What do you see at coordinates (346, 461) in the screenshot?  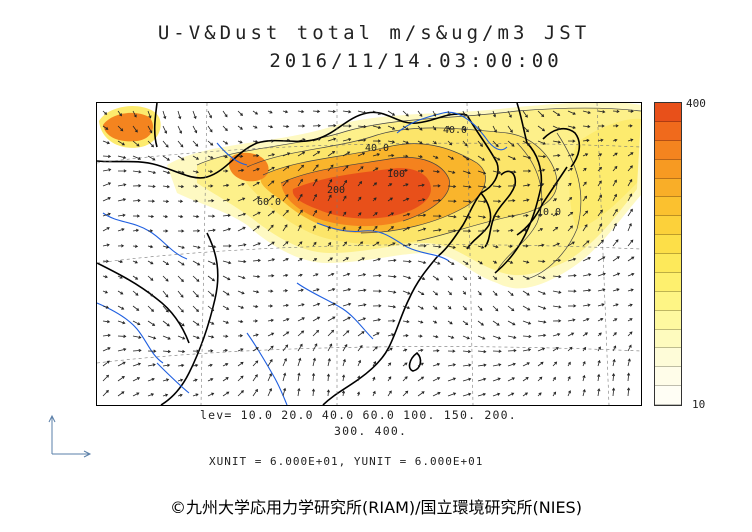 I see `vector-units: XUNIT = 6.000E+01, YUNIT = 6.000E+01` at bounding box center [346, 461].